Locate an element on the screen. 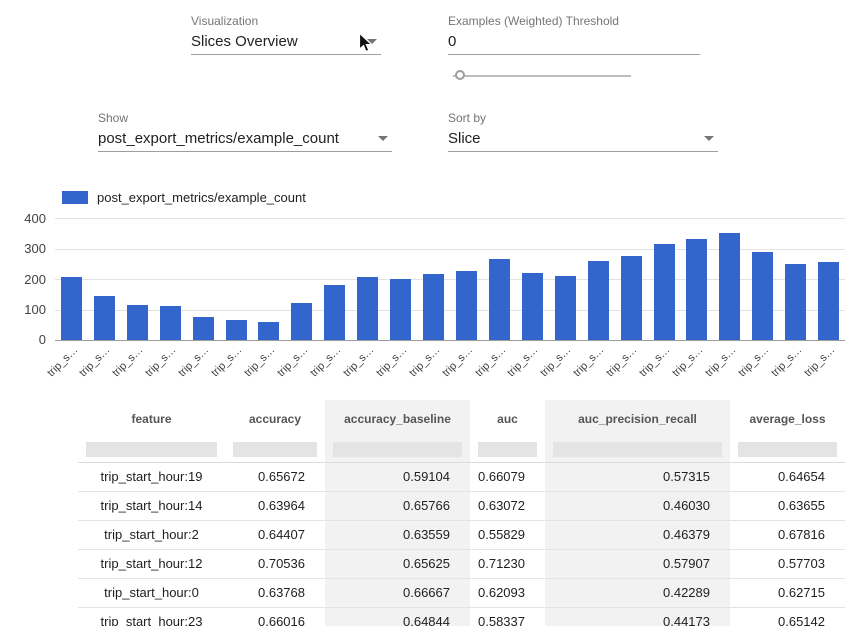  column-header: accuracy is located at coordinates (275, 419).